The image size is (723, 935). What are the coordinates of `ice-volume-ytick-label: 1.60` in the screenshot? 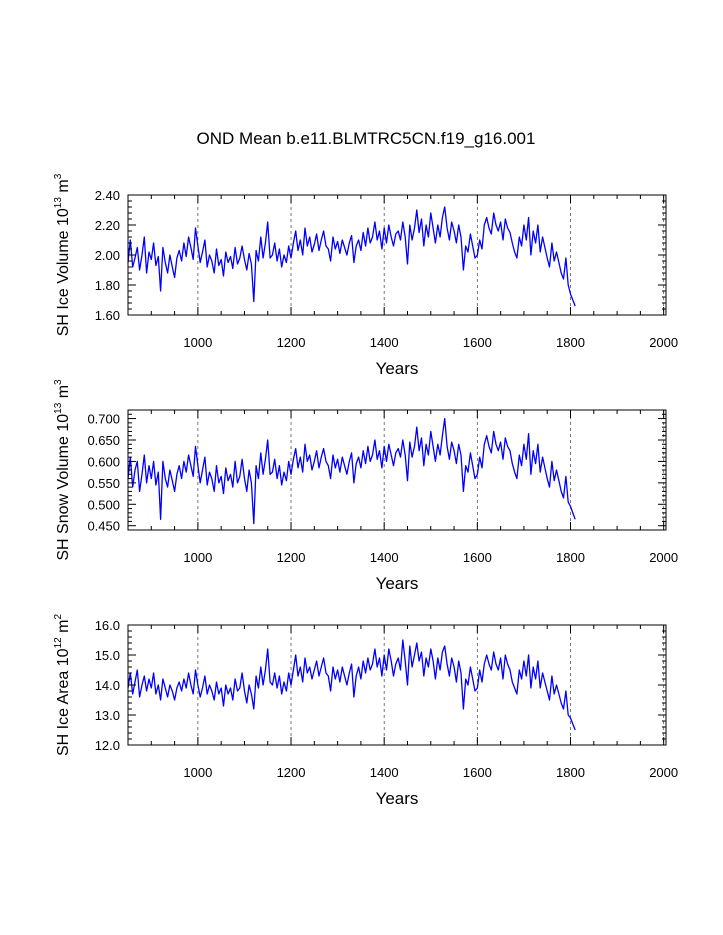 It's located at (107, 315).